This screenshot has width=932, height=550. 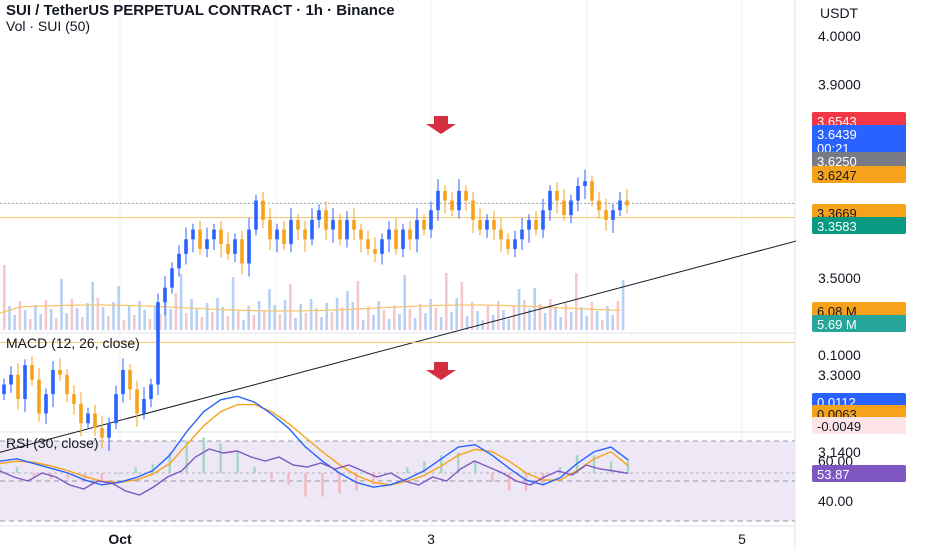 I want to click on price-badge: 3.6439, so click(x=837, y=134).